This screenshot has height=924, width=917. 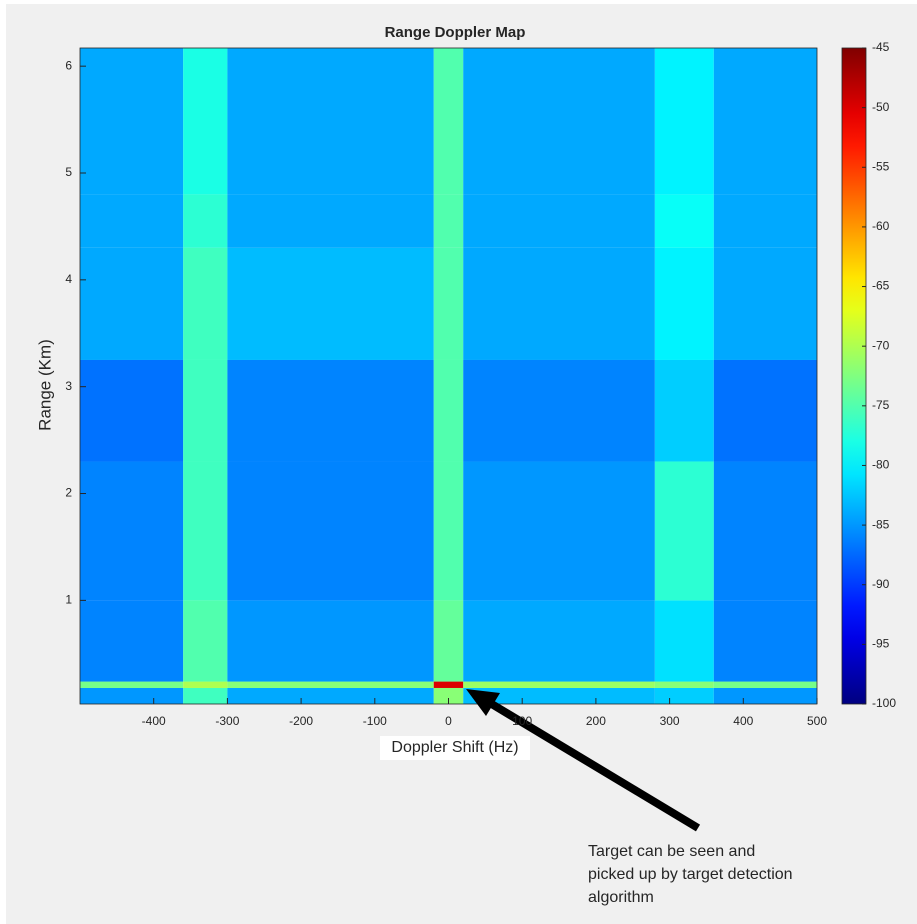 What do you see at coordinates (881, 644) in the screenshot?
I see `colorbar-tick-label: -95` at bounding box center [881, 644].